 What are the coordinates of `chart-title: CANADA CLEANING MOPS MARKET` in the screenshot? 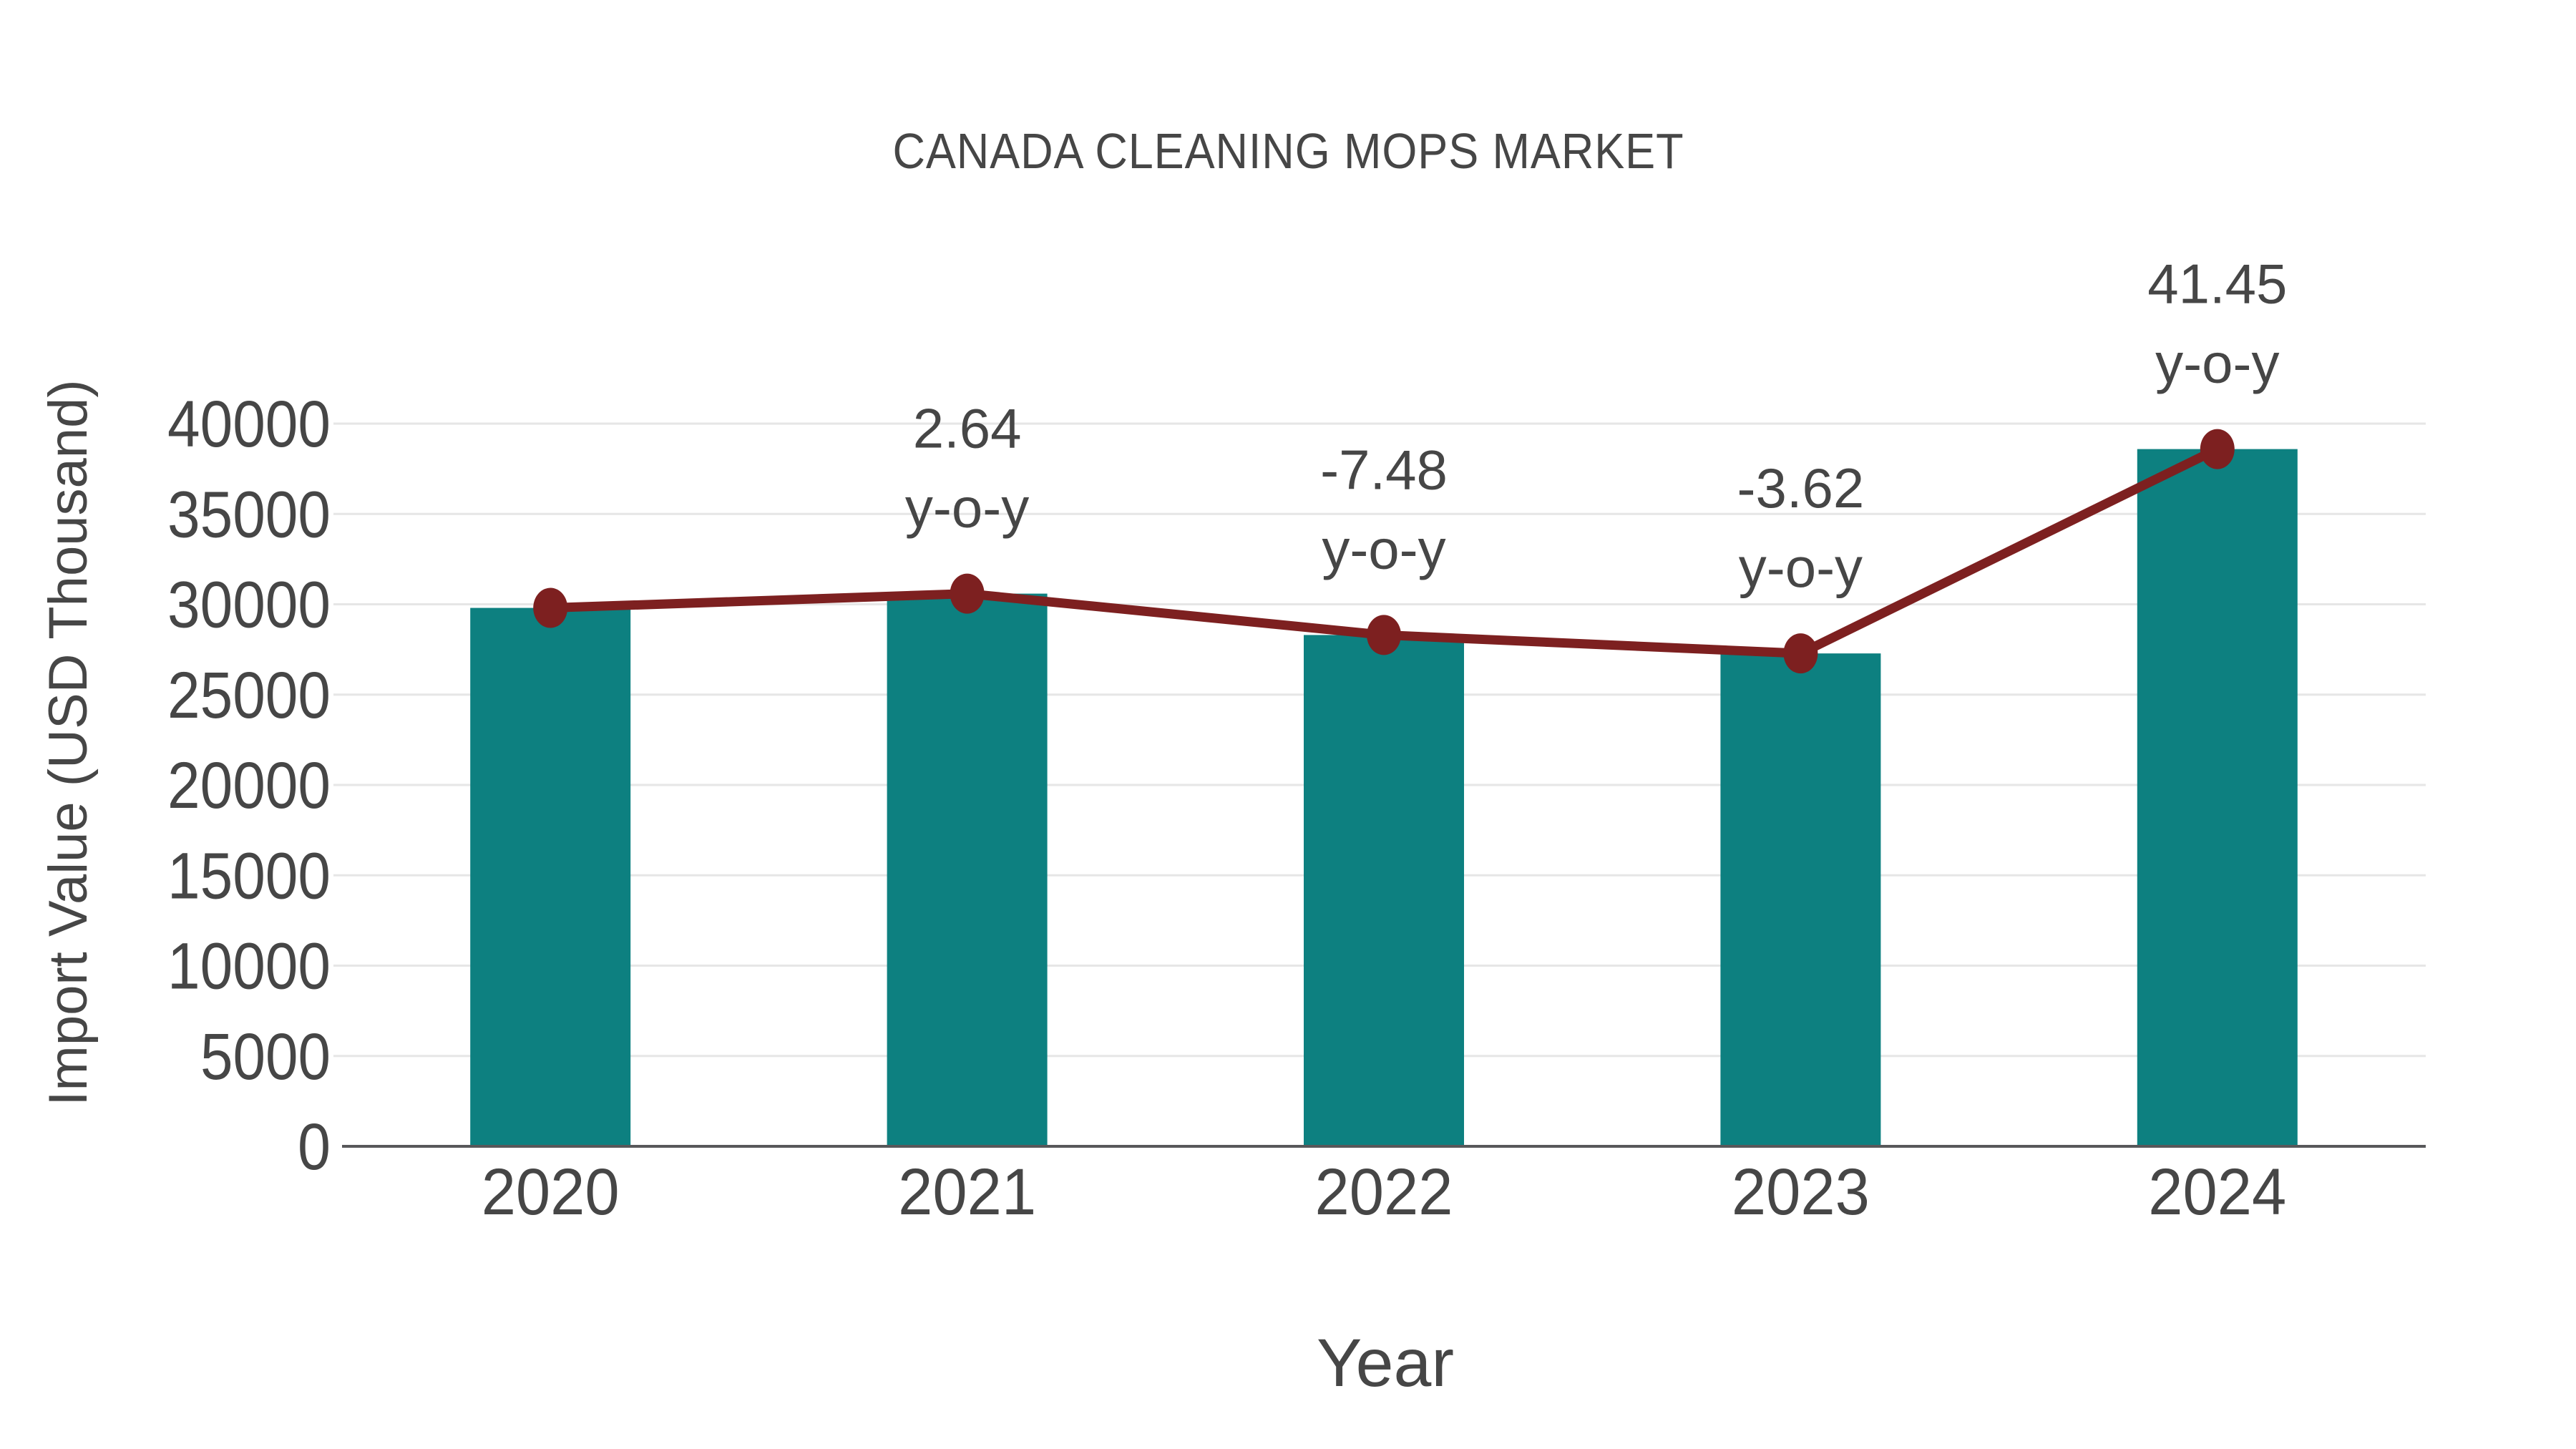 It's located at (1288, 151).